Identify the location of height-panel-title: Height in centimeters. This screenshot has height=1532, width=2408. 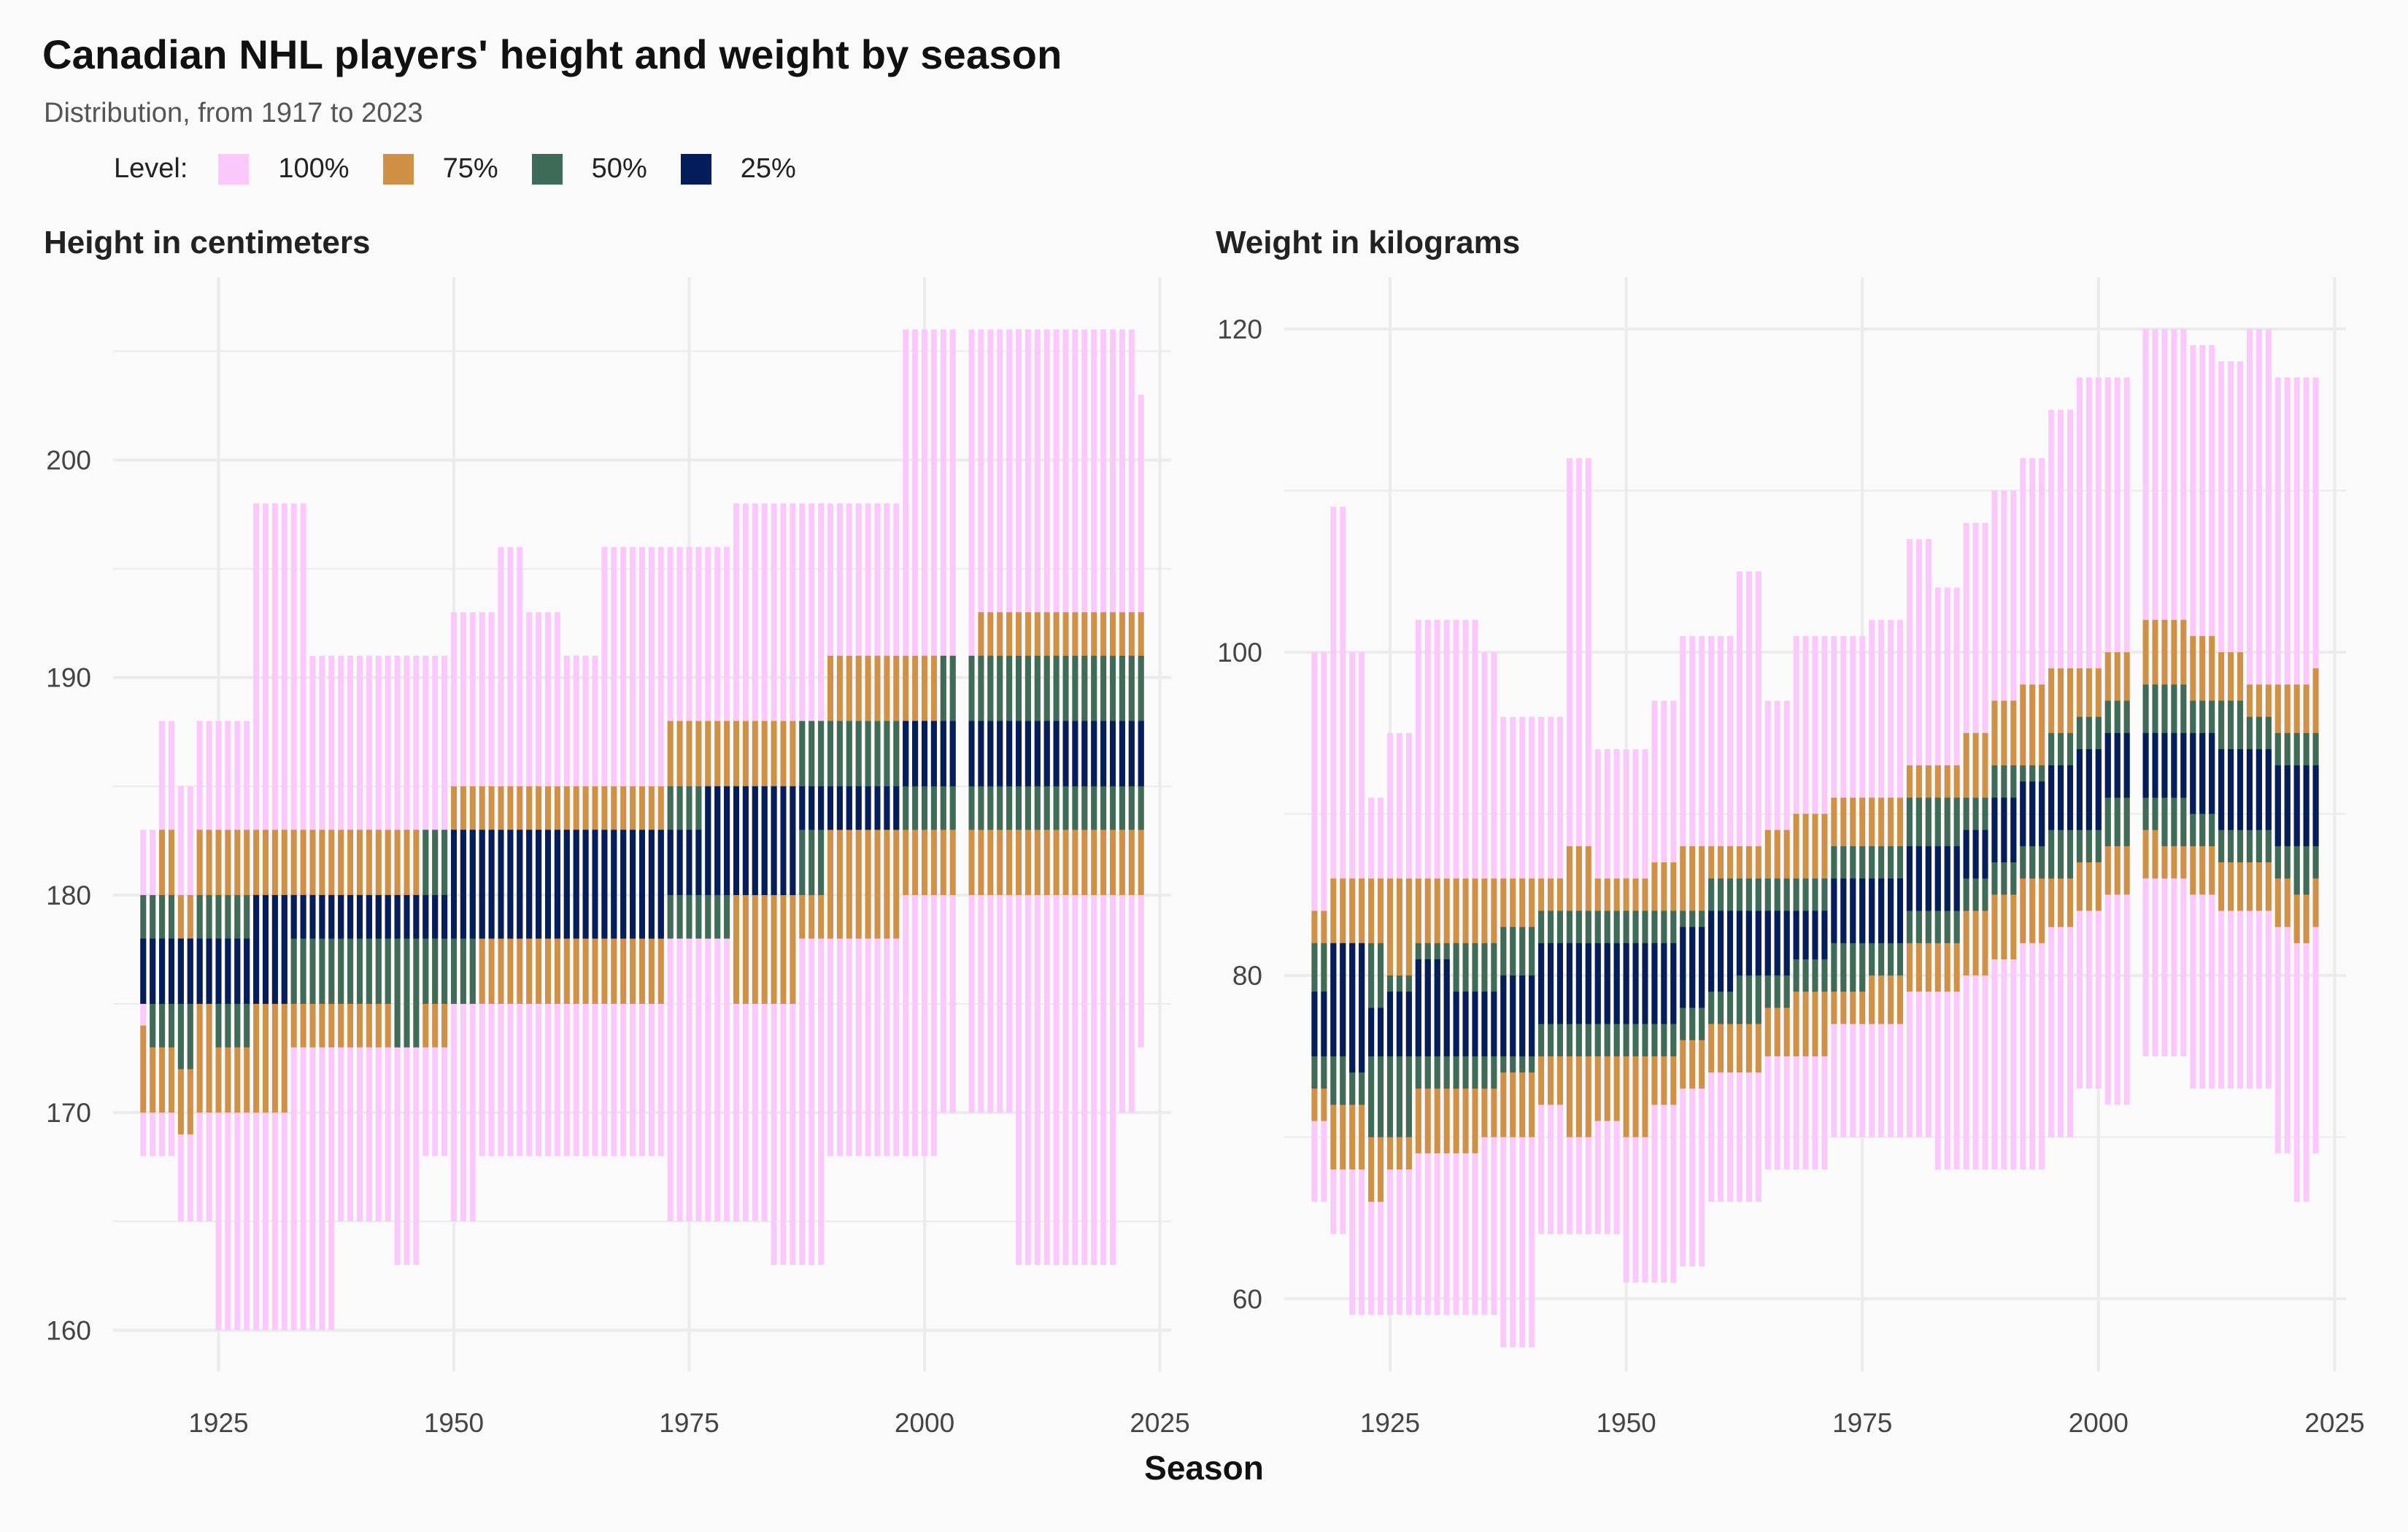
(207, 243).